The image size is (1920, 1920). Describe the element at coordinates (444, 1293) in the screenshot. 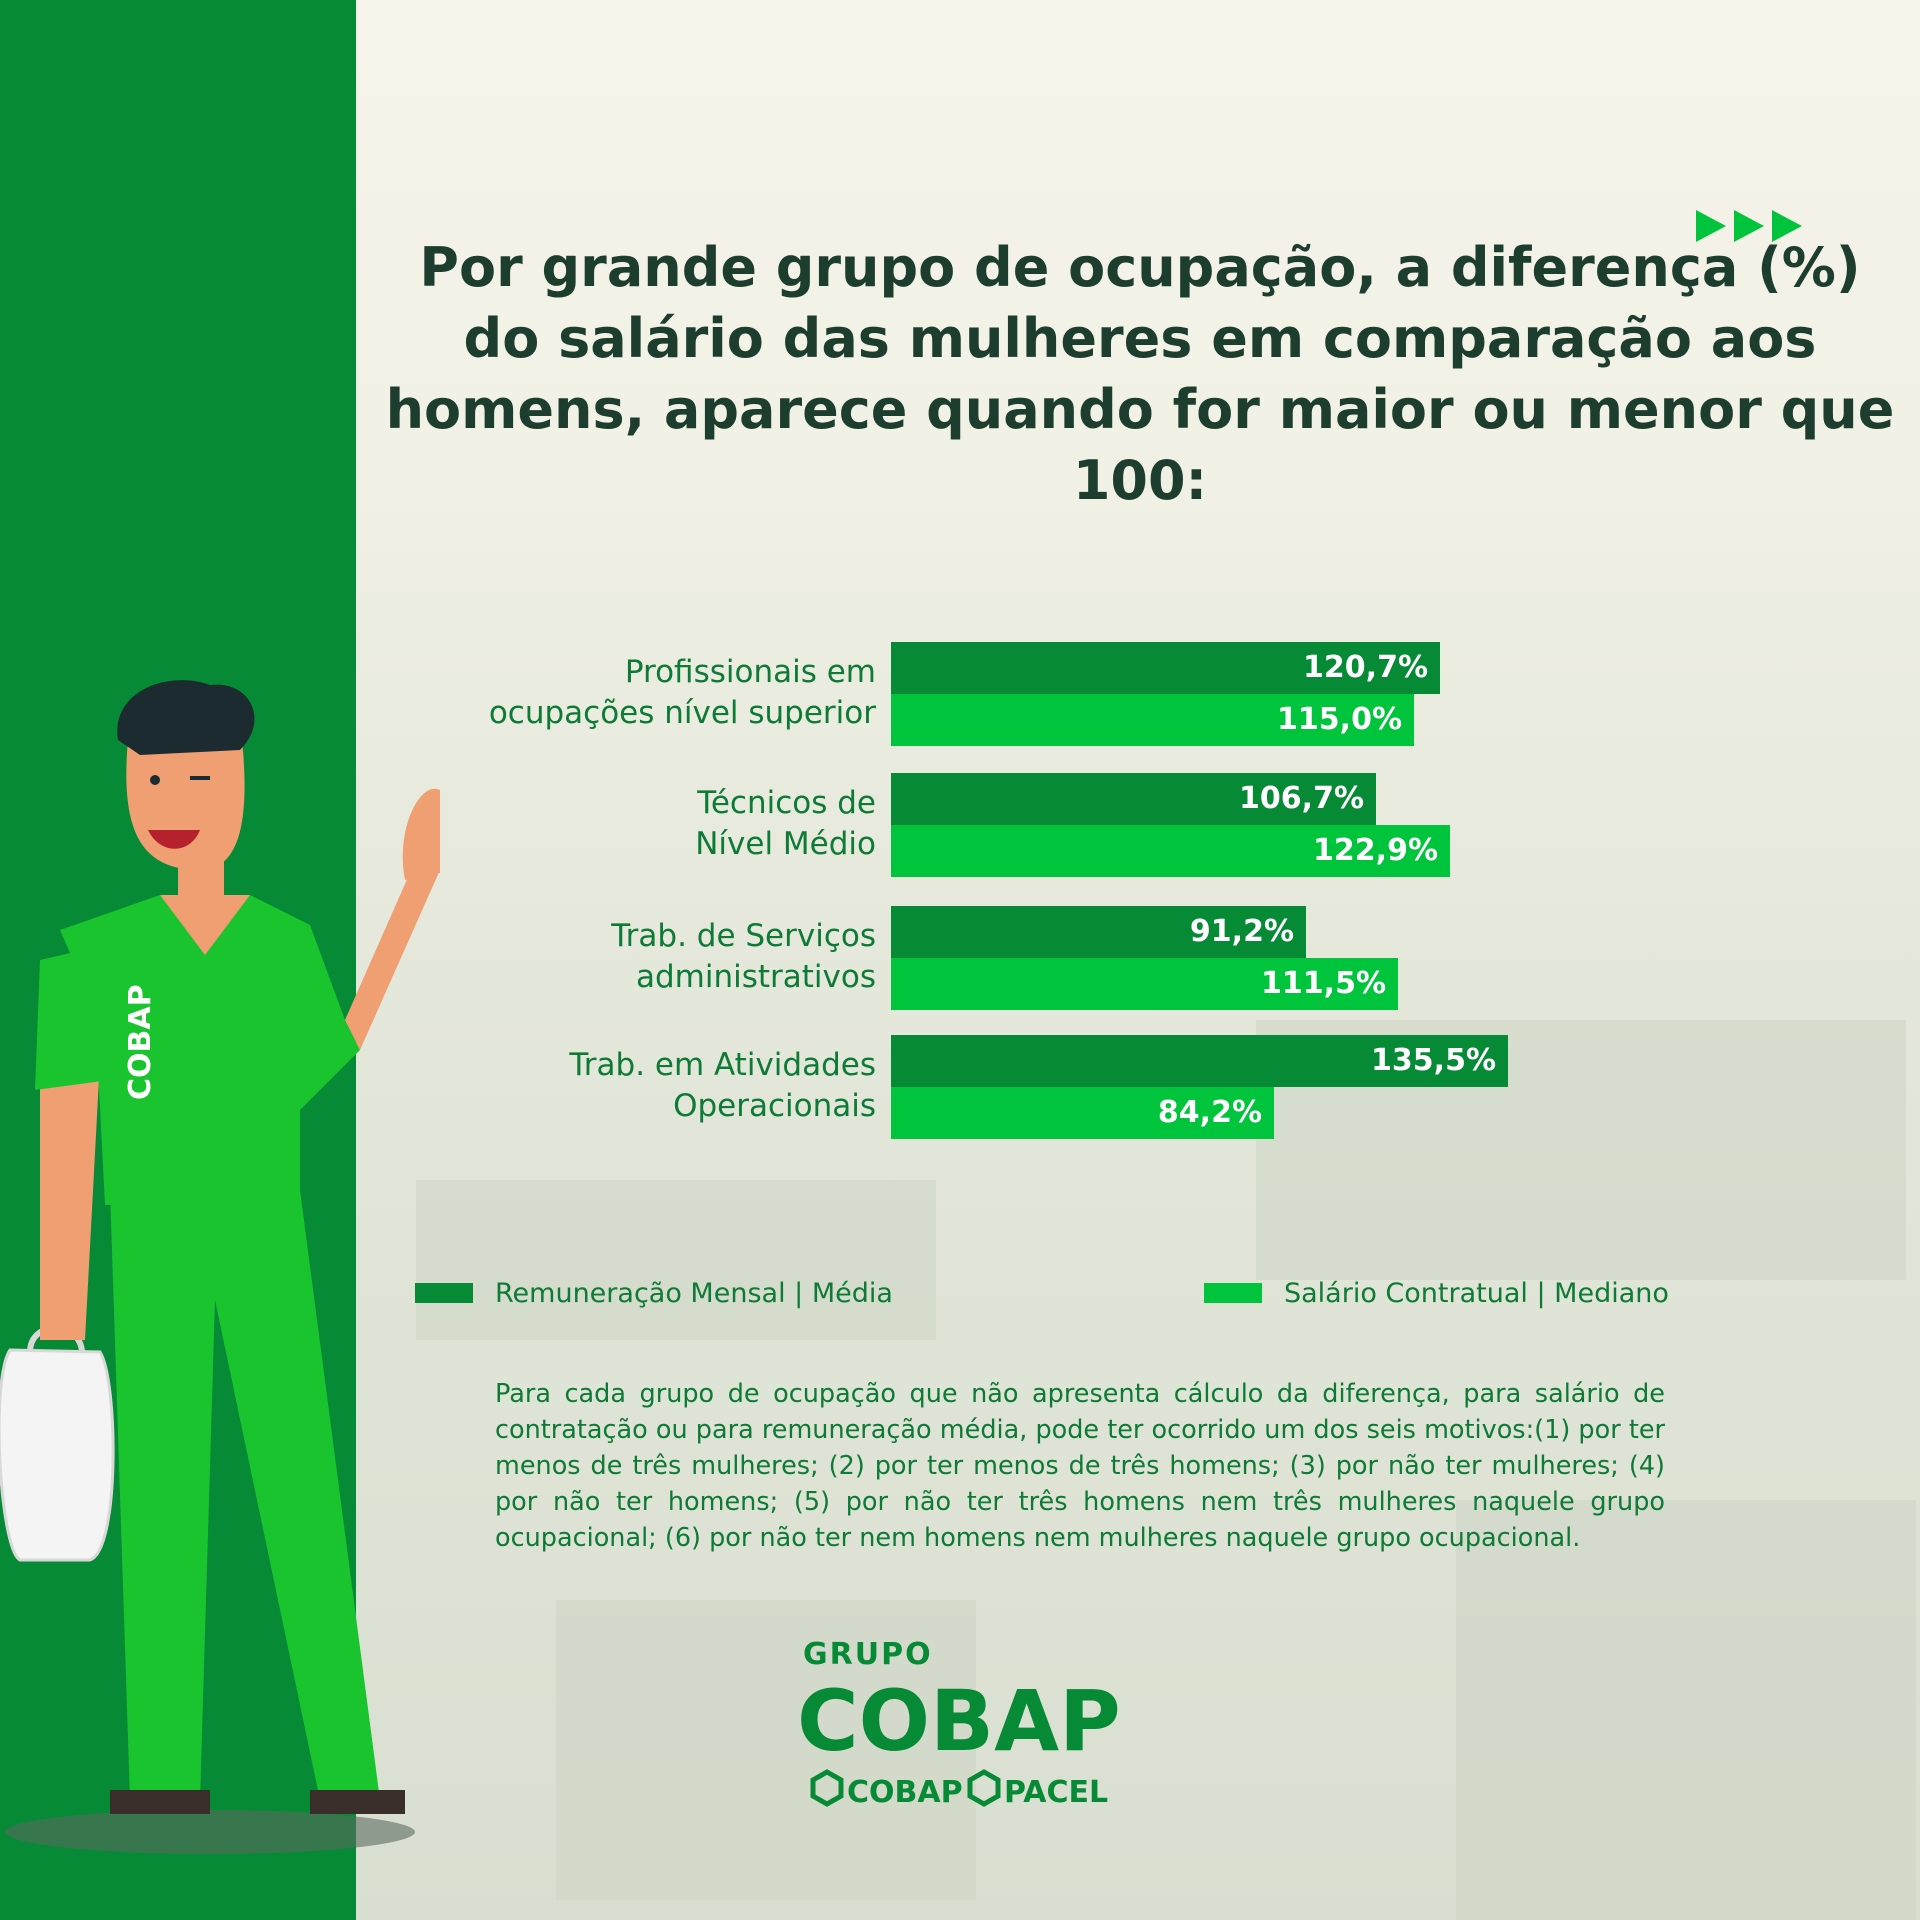

I see `legend-swatch-remuneracao` at that location.